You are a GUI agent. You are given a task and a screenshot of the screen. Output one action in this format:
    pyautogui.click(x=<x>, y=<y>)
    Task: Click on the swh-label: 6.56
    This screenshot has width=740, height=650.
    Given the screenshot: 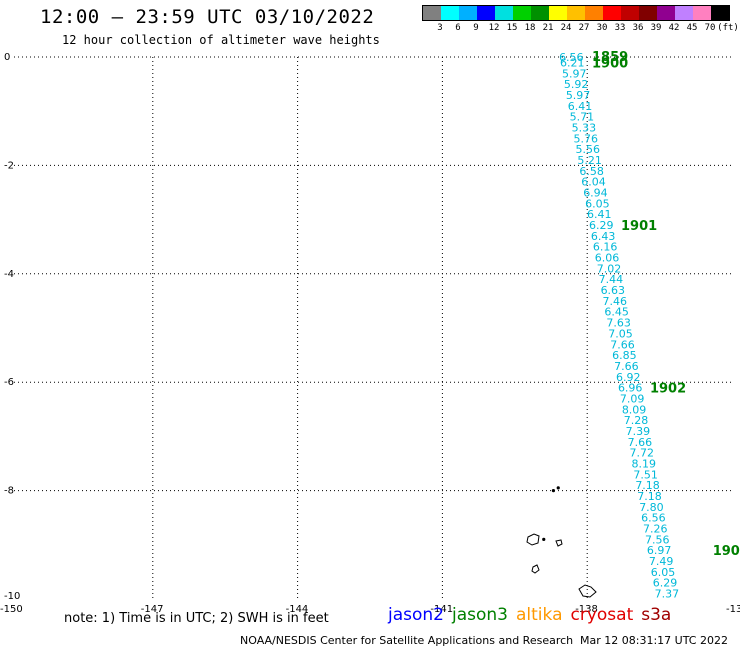 What is the action you would take?
    pyautogui.click(x=653, y=518)
    